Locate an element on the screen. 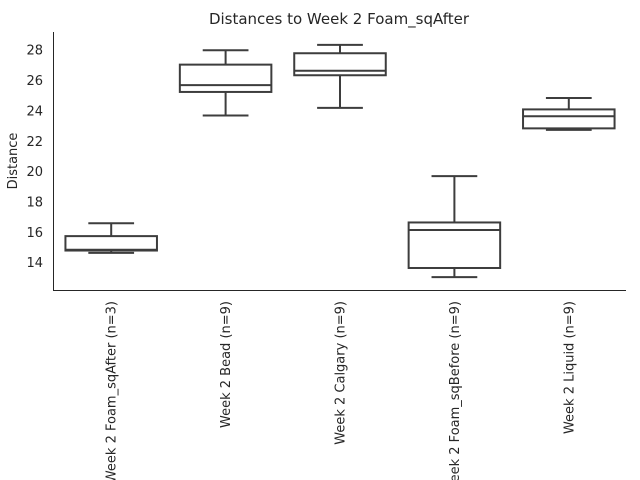 The image size is (640, 480). y-tick-label: 14 is located at coordinates (34, 263).